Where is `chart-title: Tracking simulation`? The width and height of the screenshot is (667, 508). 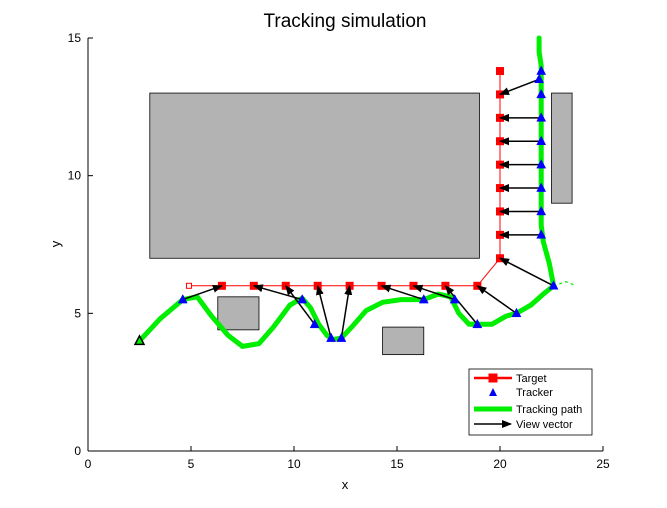
chart-title: Tracking simulation is located at coordinates (345, 21).